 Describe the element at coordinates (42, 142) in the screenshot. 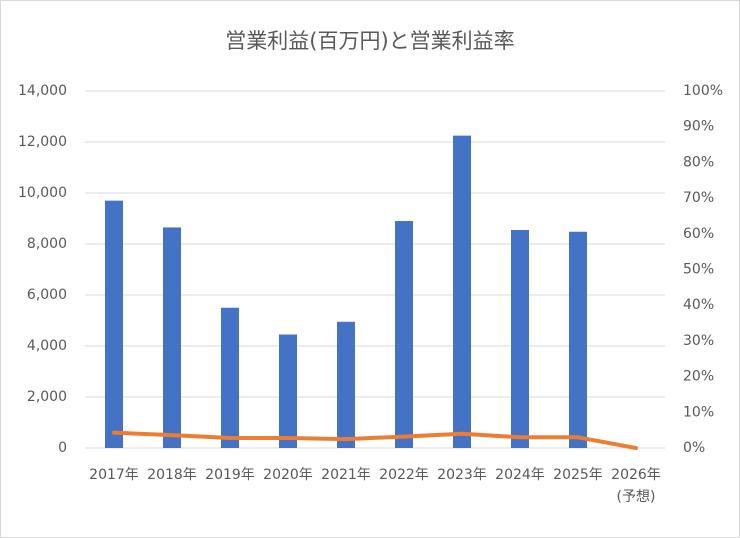

I see `y-tick-label: 12,000` at that location.